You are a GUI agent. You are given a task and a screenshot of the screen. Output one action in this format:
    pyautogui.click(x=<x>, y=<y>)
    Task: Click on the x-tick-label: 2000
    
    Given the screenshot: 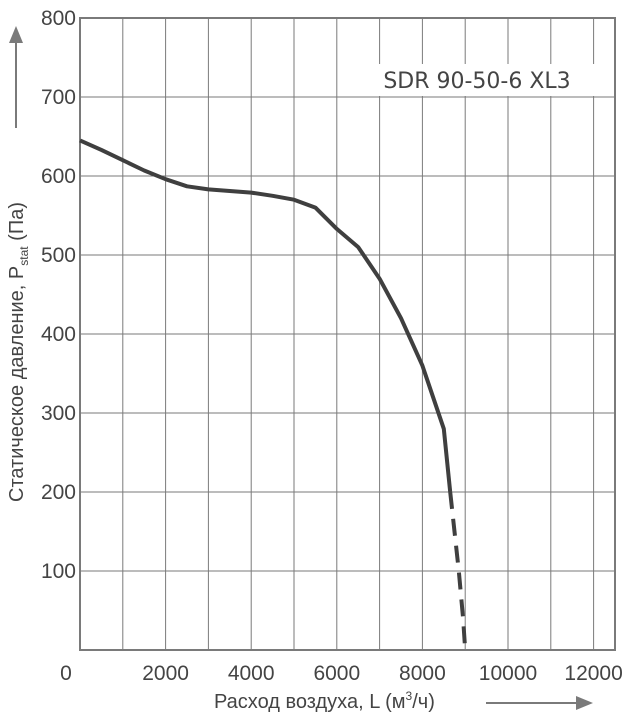 What is the action you would take?
    pyautogui.click(x=165, y=673)
    